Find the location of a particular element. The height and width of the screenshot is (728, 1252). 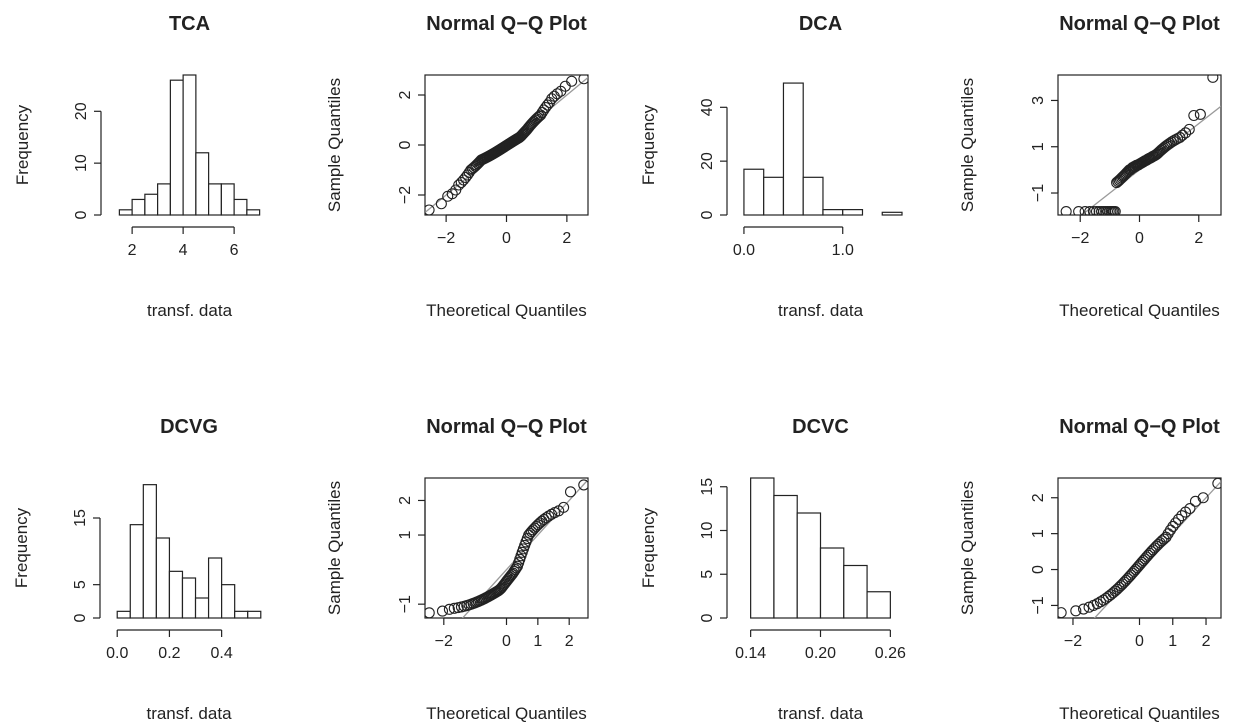

chart-panel-3: DCA transf. data Frequency 0.0 1.0 0 20 40 is located at coordinates (771, 166).